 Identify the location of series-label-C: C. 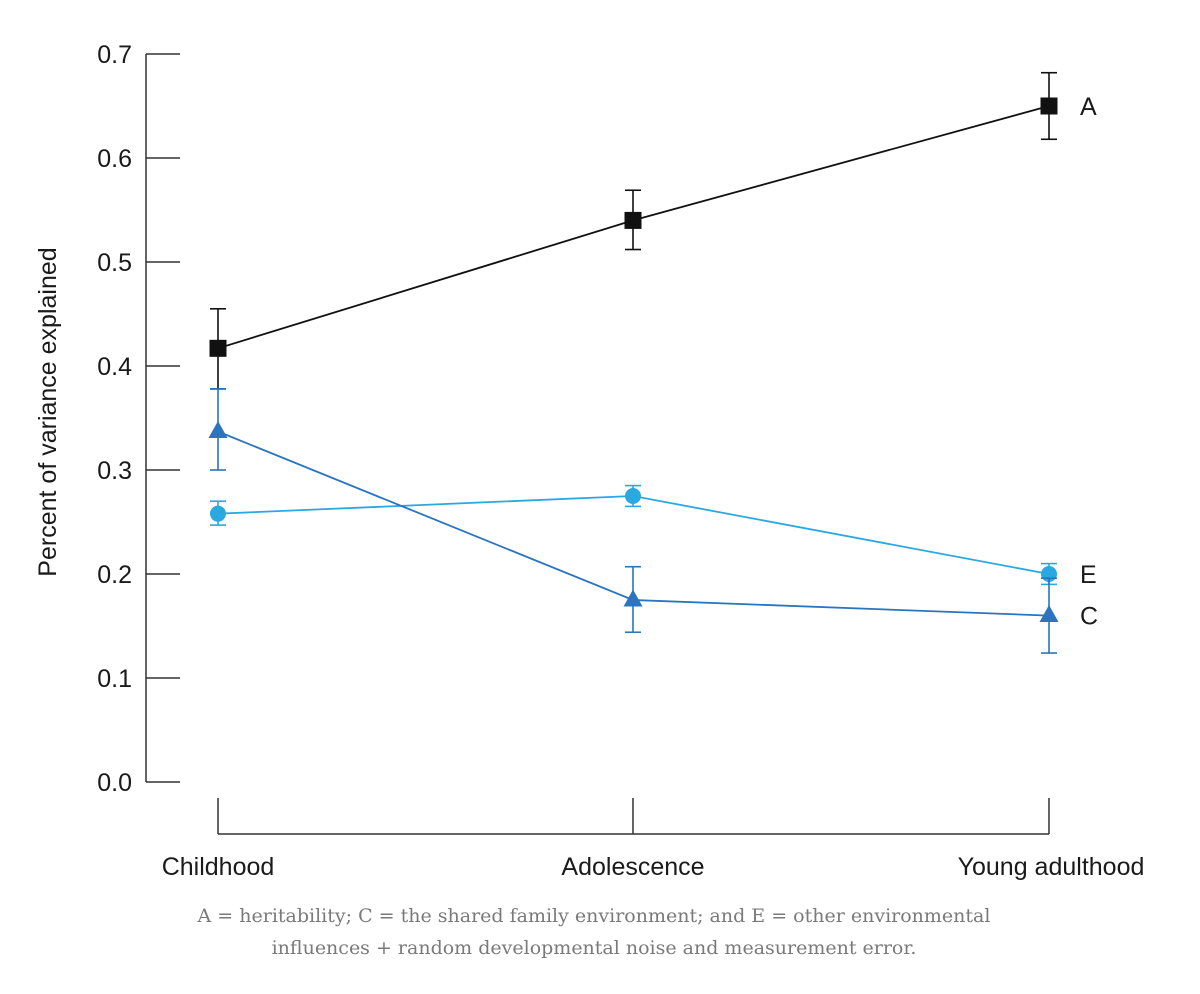
(1089, 617).